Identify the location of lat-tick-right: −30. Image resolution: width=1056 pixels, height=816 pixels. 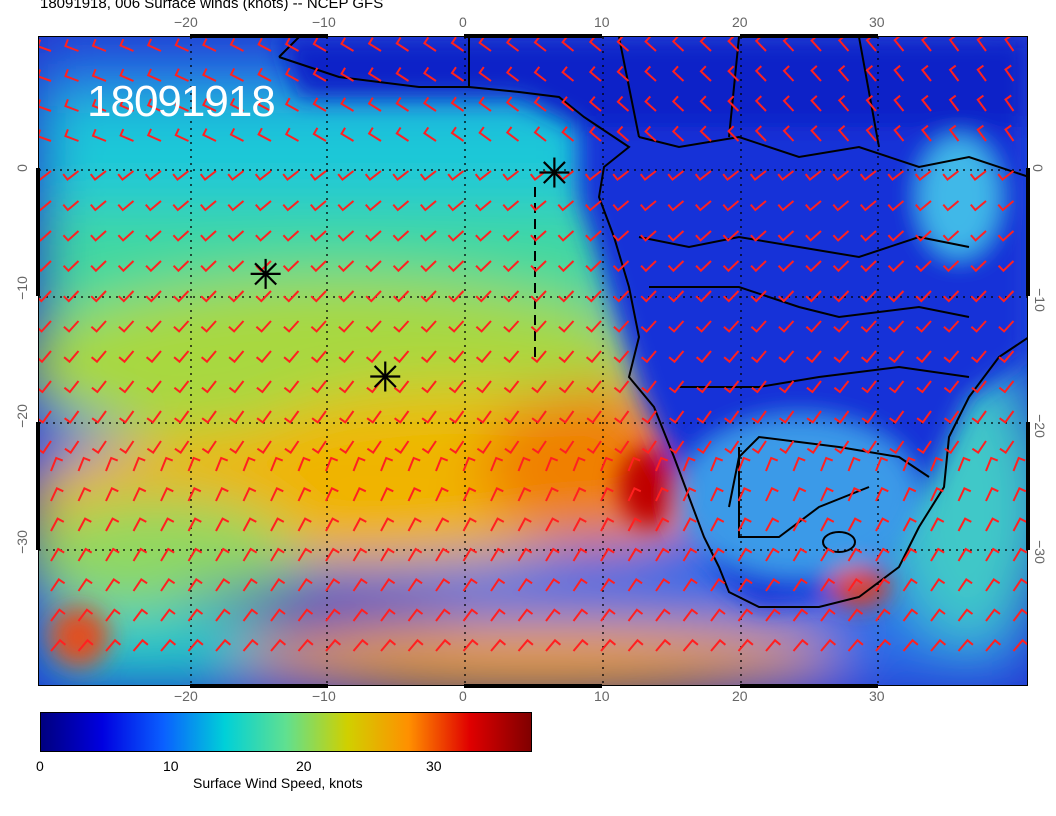
(1039, 552).